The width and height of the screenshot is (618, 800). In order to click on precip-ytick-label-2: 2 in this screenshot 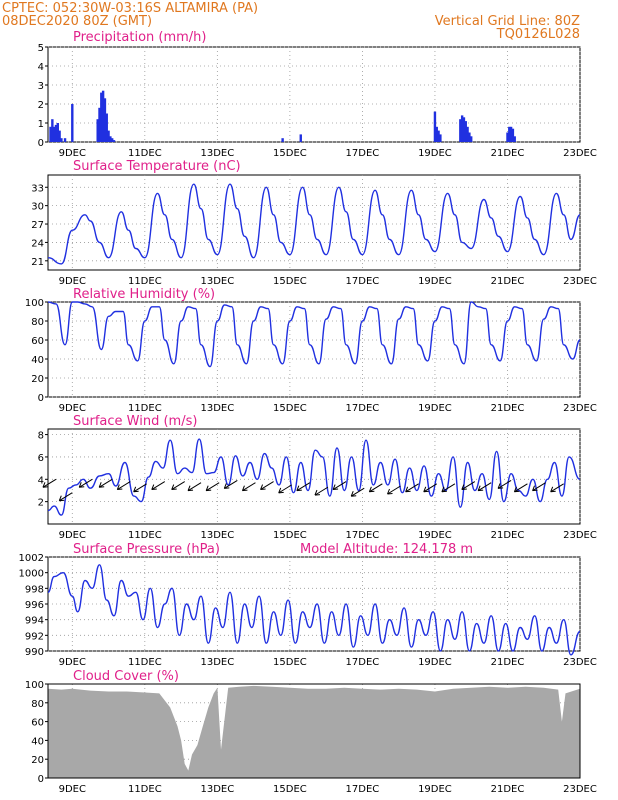, I will do `click(41, 105)`.